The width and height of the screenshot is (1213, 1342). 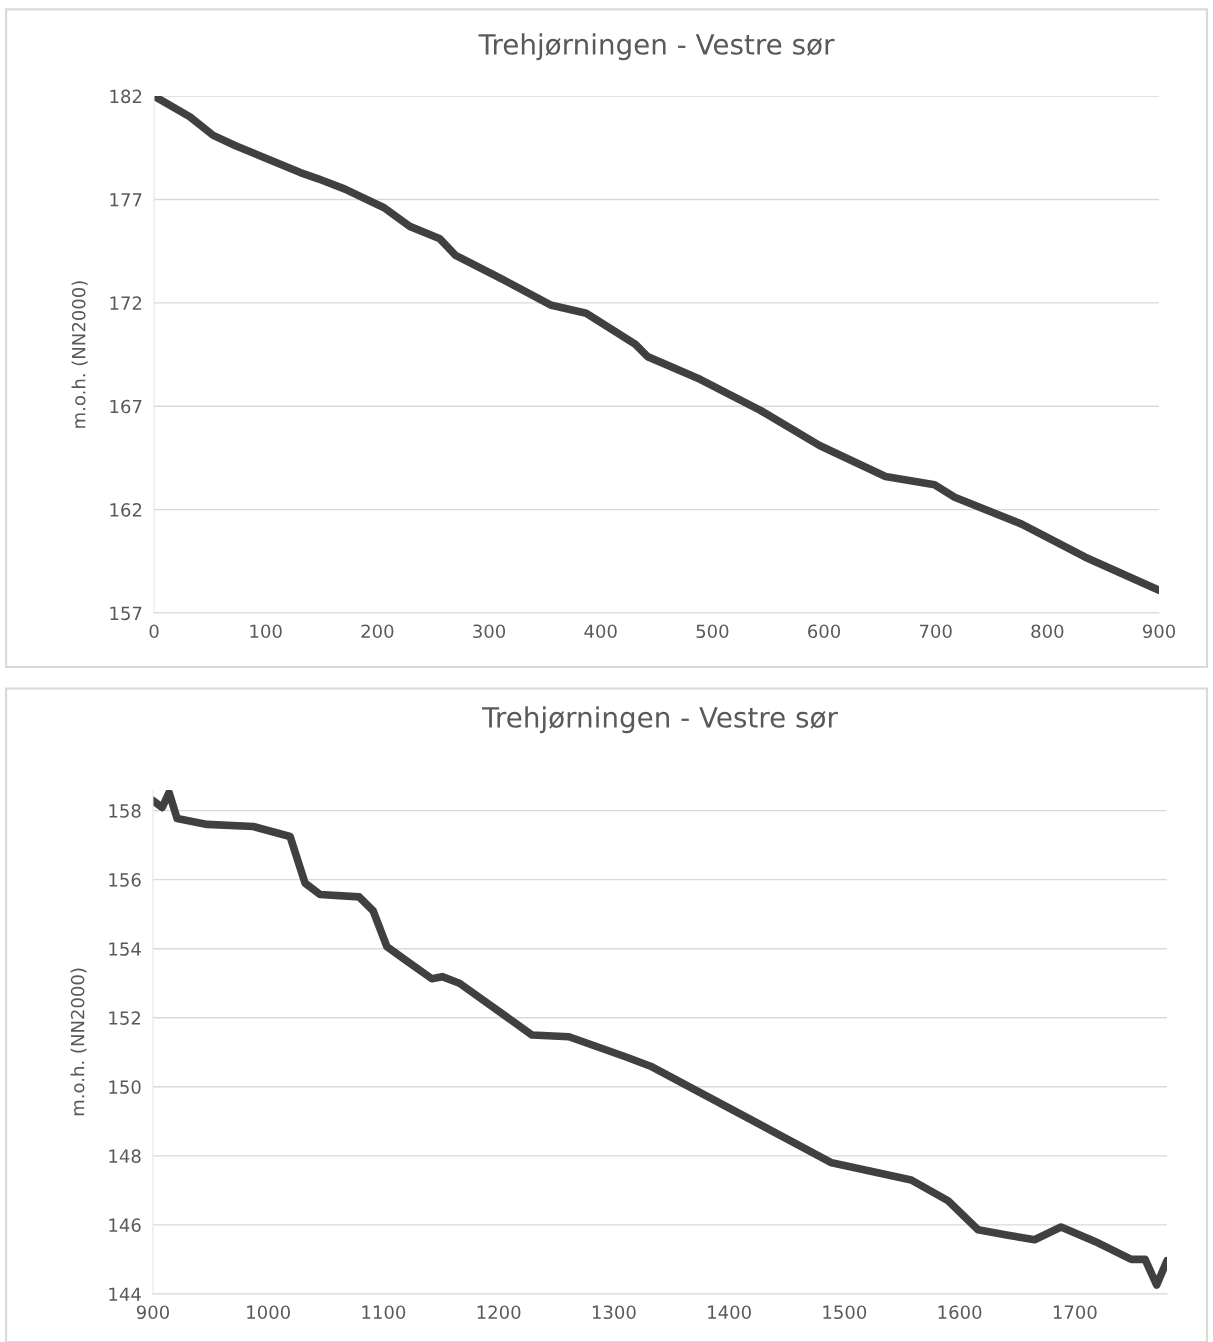 What do you see at coordinates (499, 1312) in the screenshot?
I see `x-tick-label: 1200` at bounding box center [499, 1312].